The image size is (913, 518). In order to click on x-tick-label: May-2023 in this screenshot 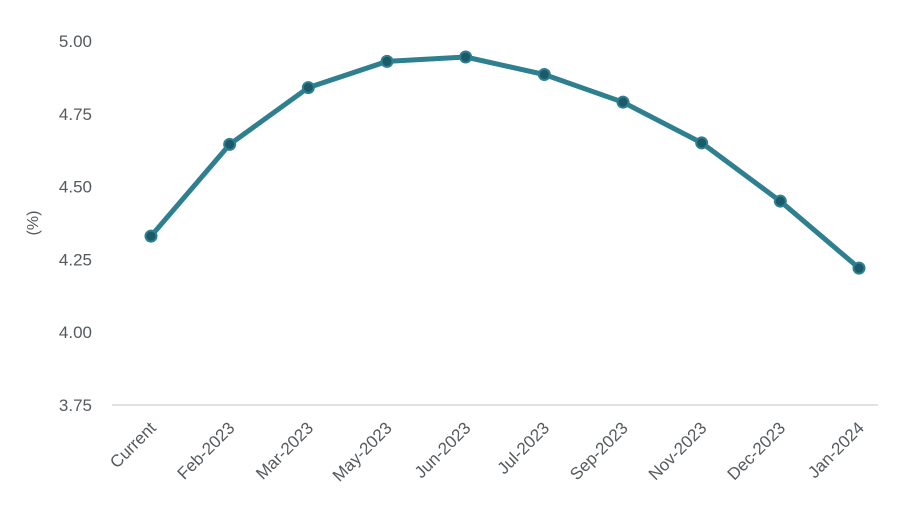, I will do `click(362, 451)`.